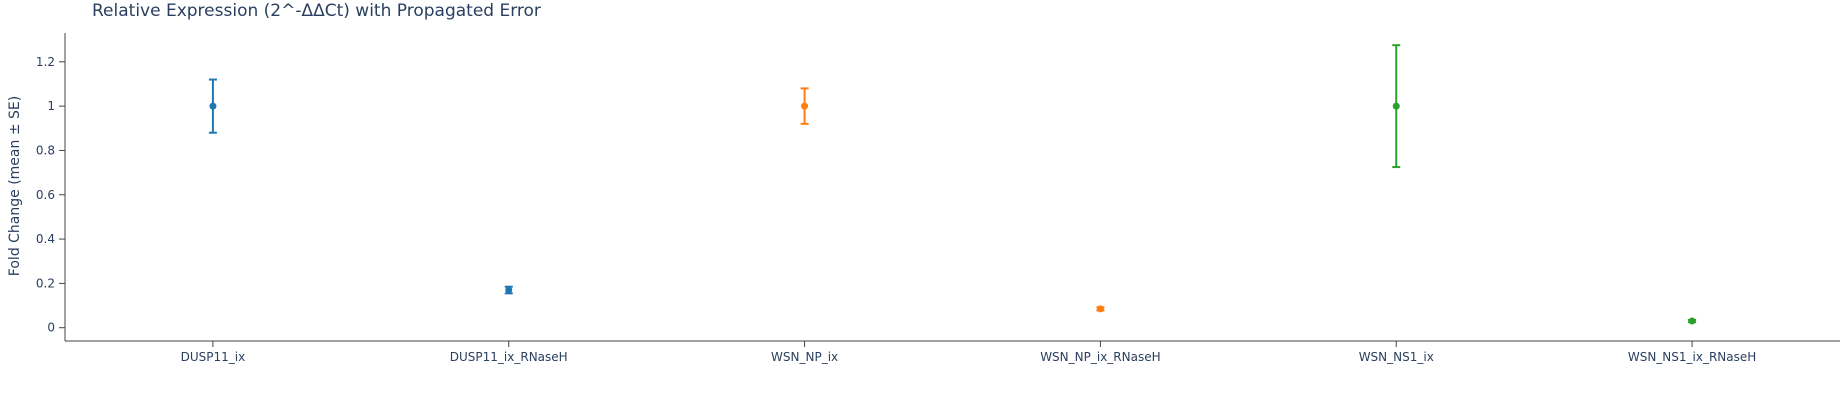 Image resolution: width=1847 pixels, height=400 pixels. What do you see at coordinates (15, 186) in the screenshot?
I see `y-axis-title: Fold Change (mean ± SE)` at bounding box center [15, 186].